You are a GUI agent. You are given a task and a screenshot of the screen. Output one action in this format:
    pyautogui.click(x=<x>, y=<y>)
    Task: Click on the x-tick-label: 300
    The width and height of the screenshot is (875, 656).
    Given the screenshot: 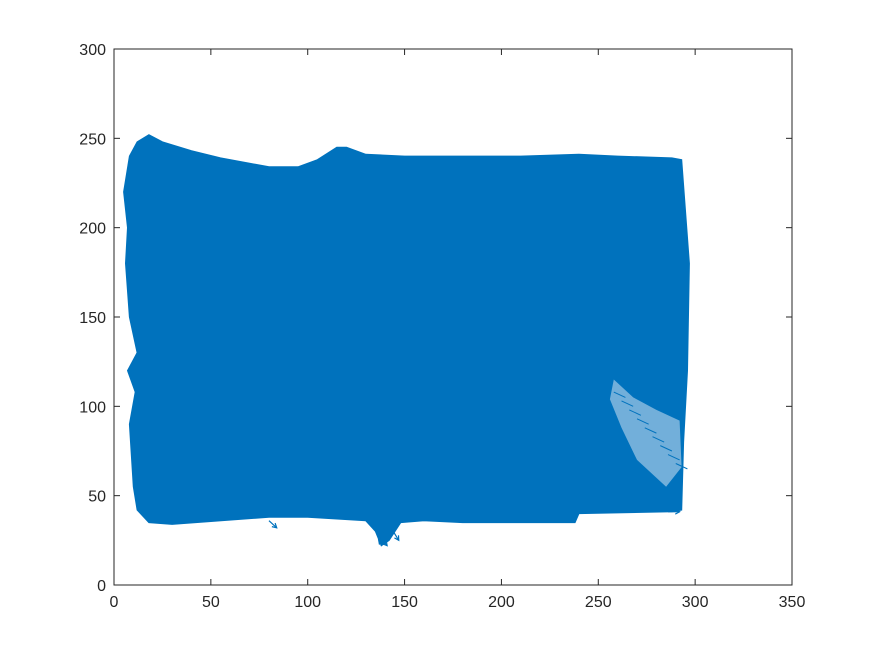 What is the action you would take?
    pyautogui.click(x=695, y=602)
    